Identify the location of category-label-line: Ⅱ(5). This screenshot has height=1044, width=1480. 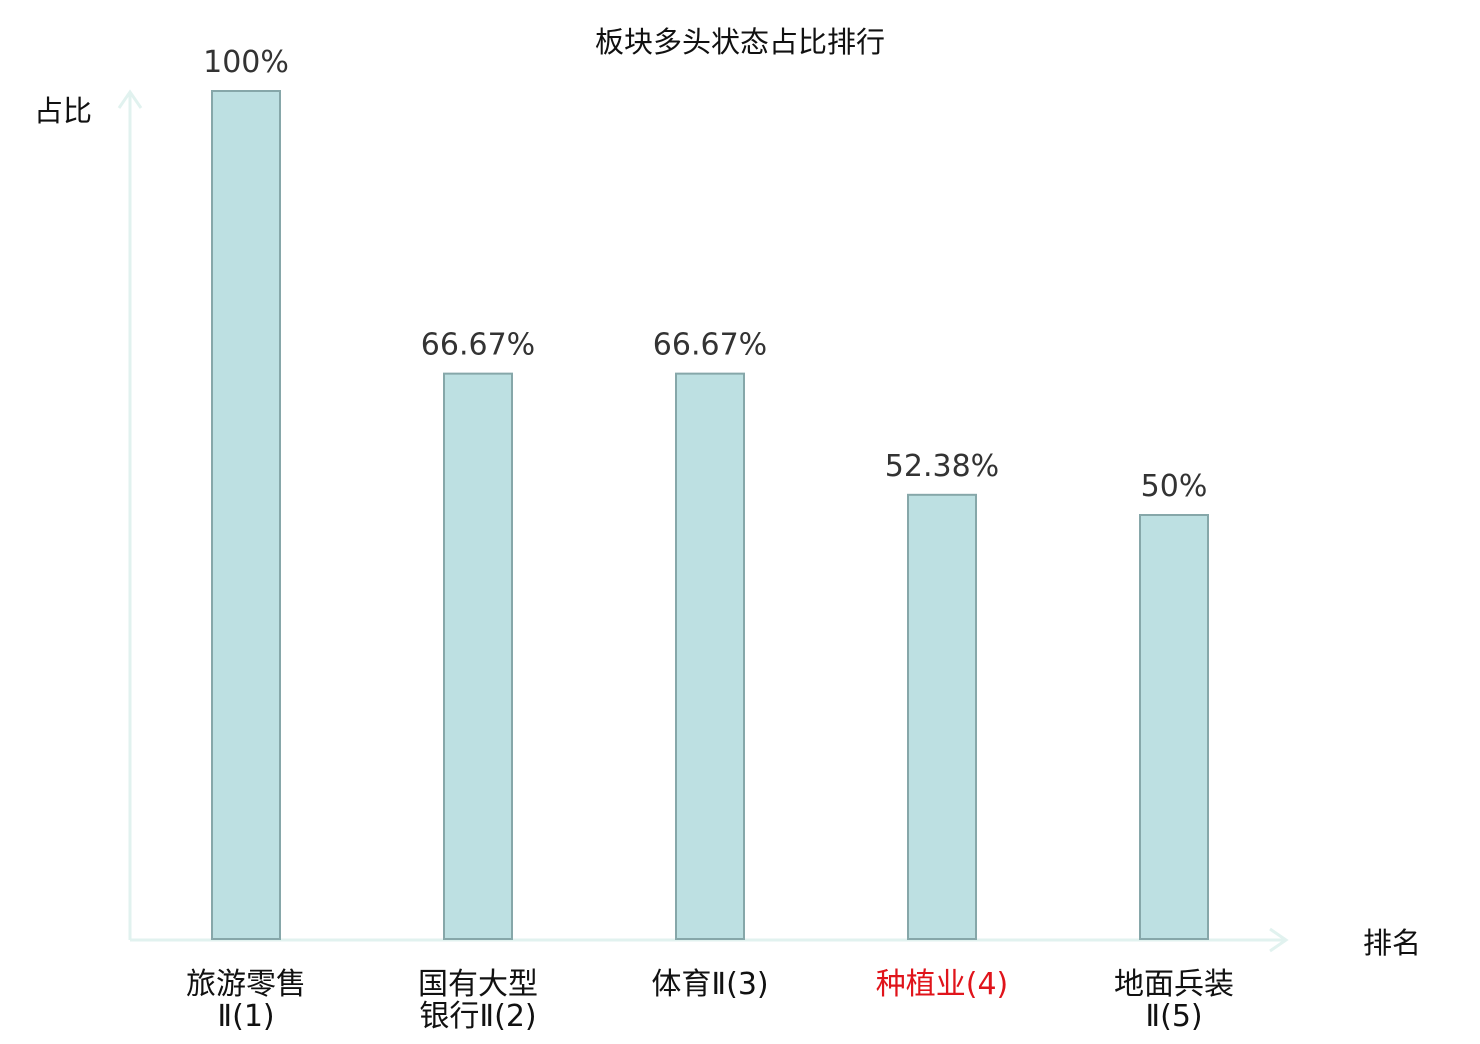
(1173, 1016).